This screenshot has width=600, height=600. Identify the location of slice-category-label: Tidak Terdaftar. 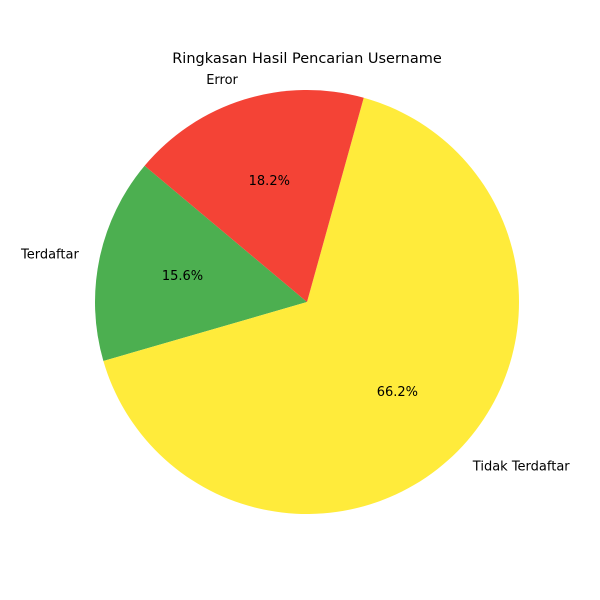
(521, 467).